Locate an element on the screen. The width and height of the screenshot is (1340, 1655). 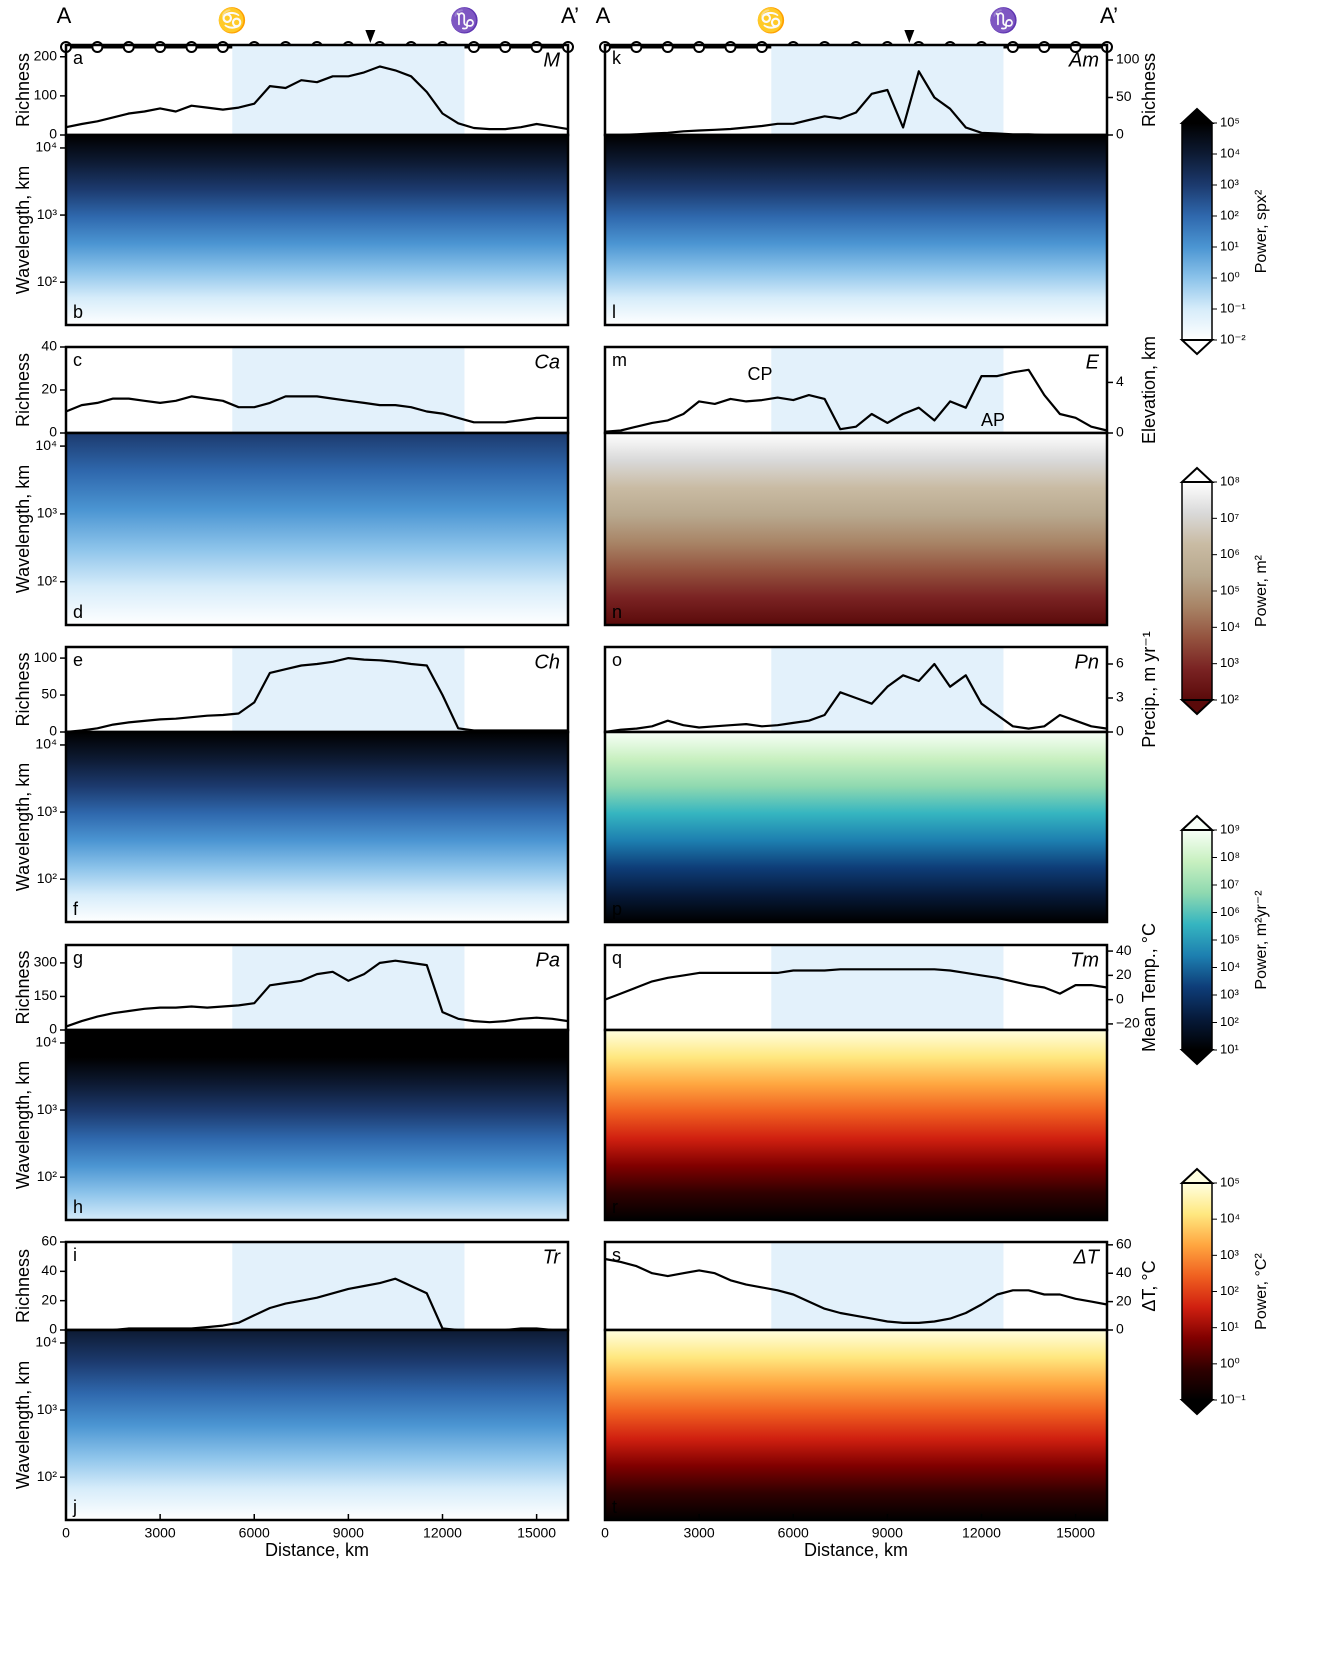
colorbar-label: Power, spx² is located at coordinates (1261, 231).